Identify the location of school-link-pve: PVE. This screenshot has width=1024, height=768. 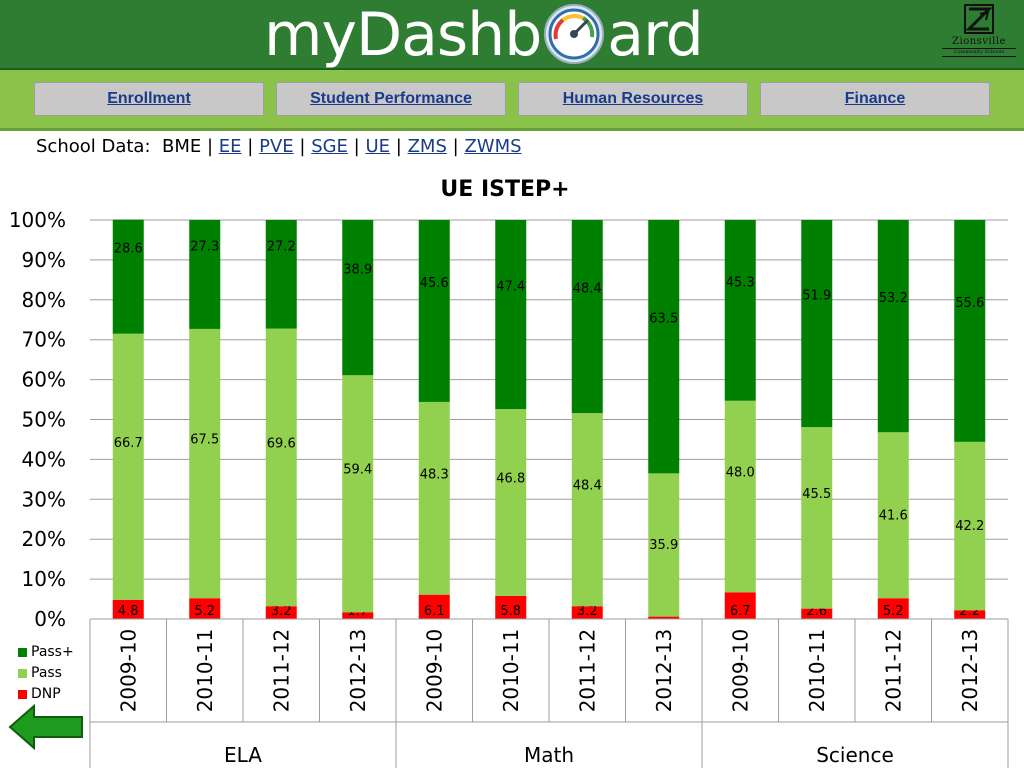
(276, 146).